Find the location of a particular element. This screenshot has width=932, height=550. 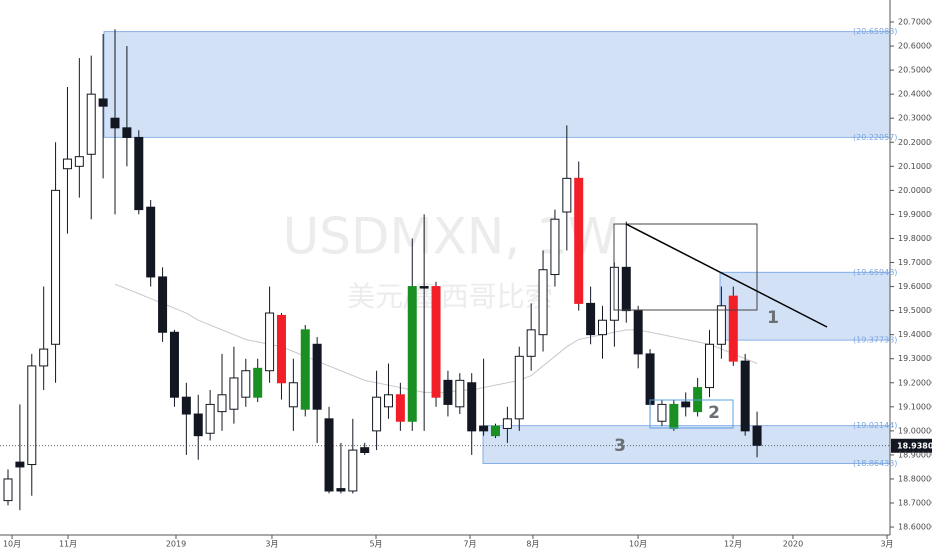

y-tick-label: 19.40000 is located at coordinates (915, 334).